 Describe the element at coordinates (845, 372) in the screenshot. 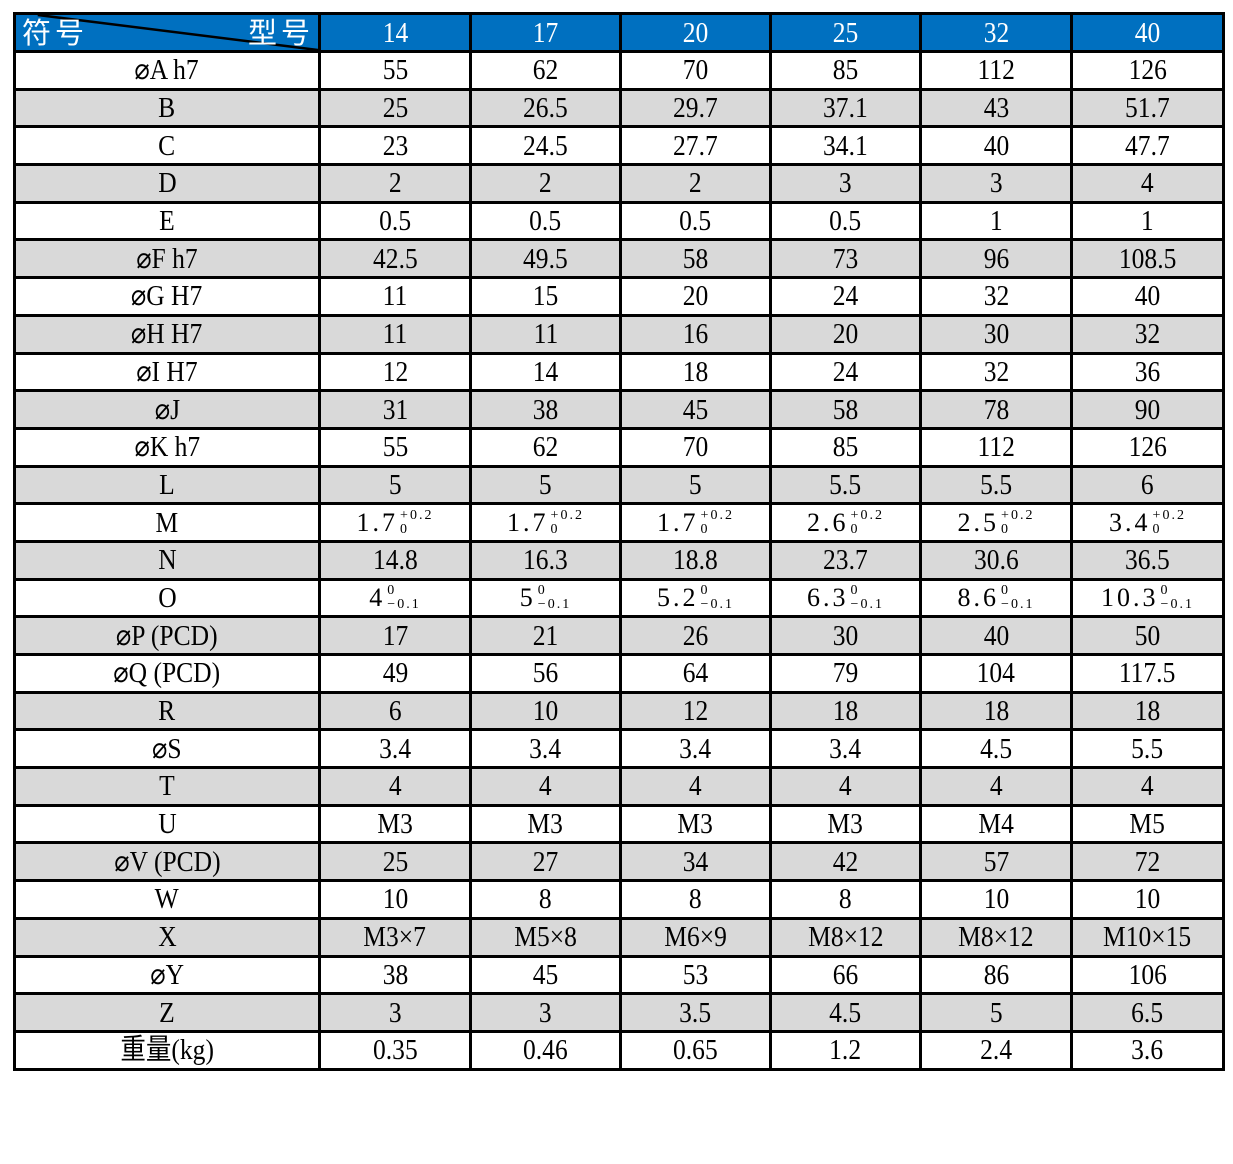

I see `value-cell: 24` at that location.